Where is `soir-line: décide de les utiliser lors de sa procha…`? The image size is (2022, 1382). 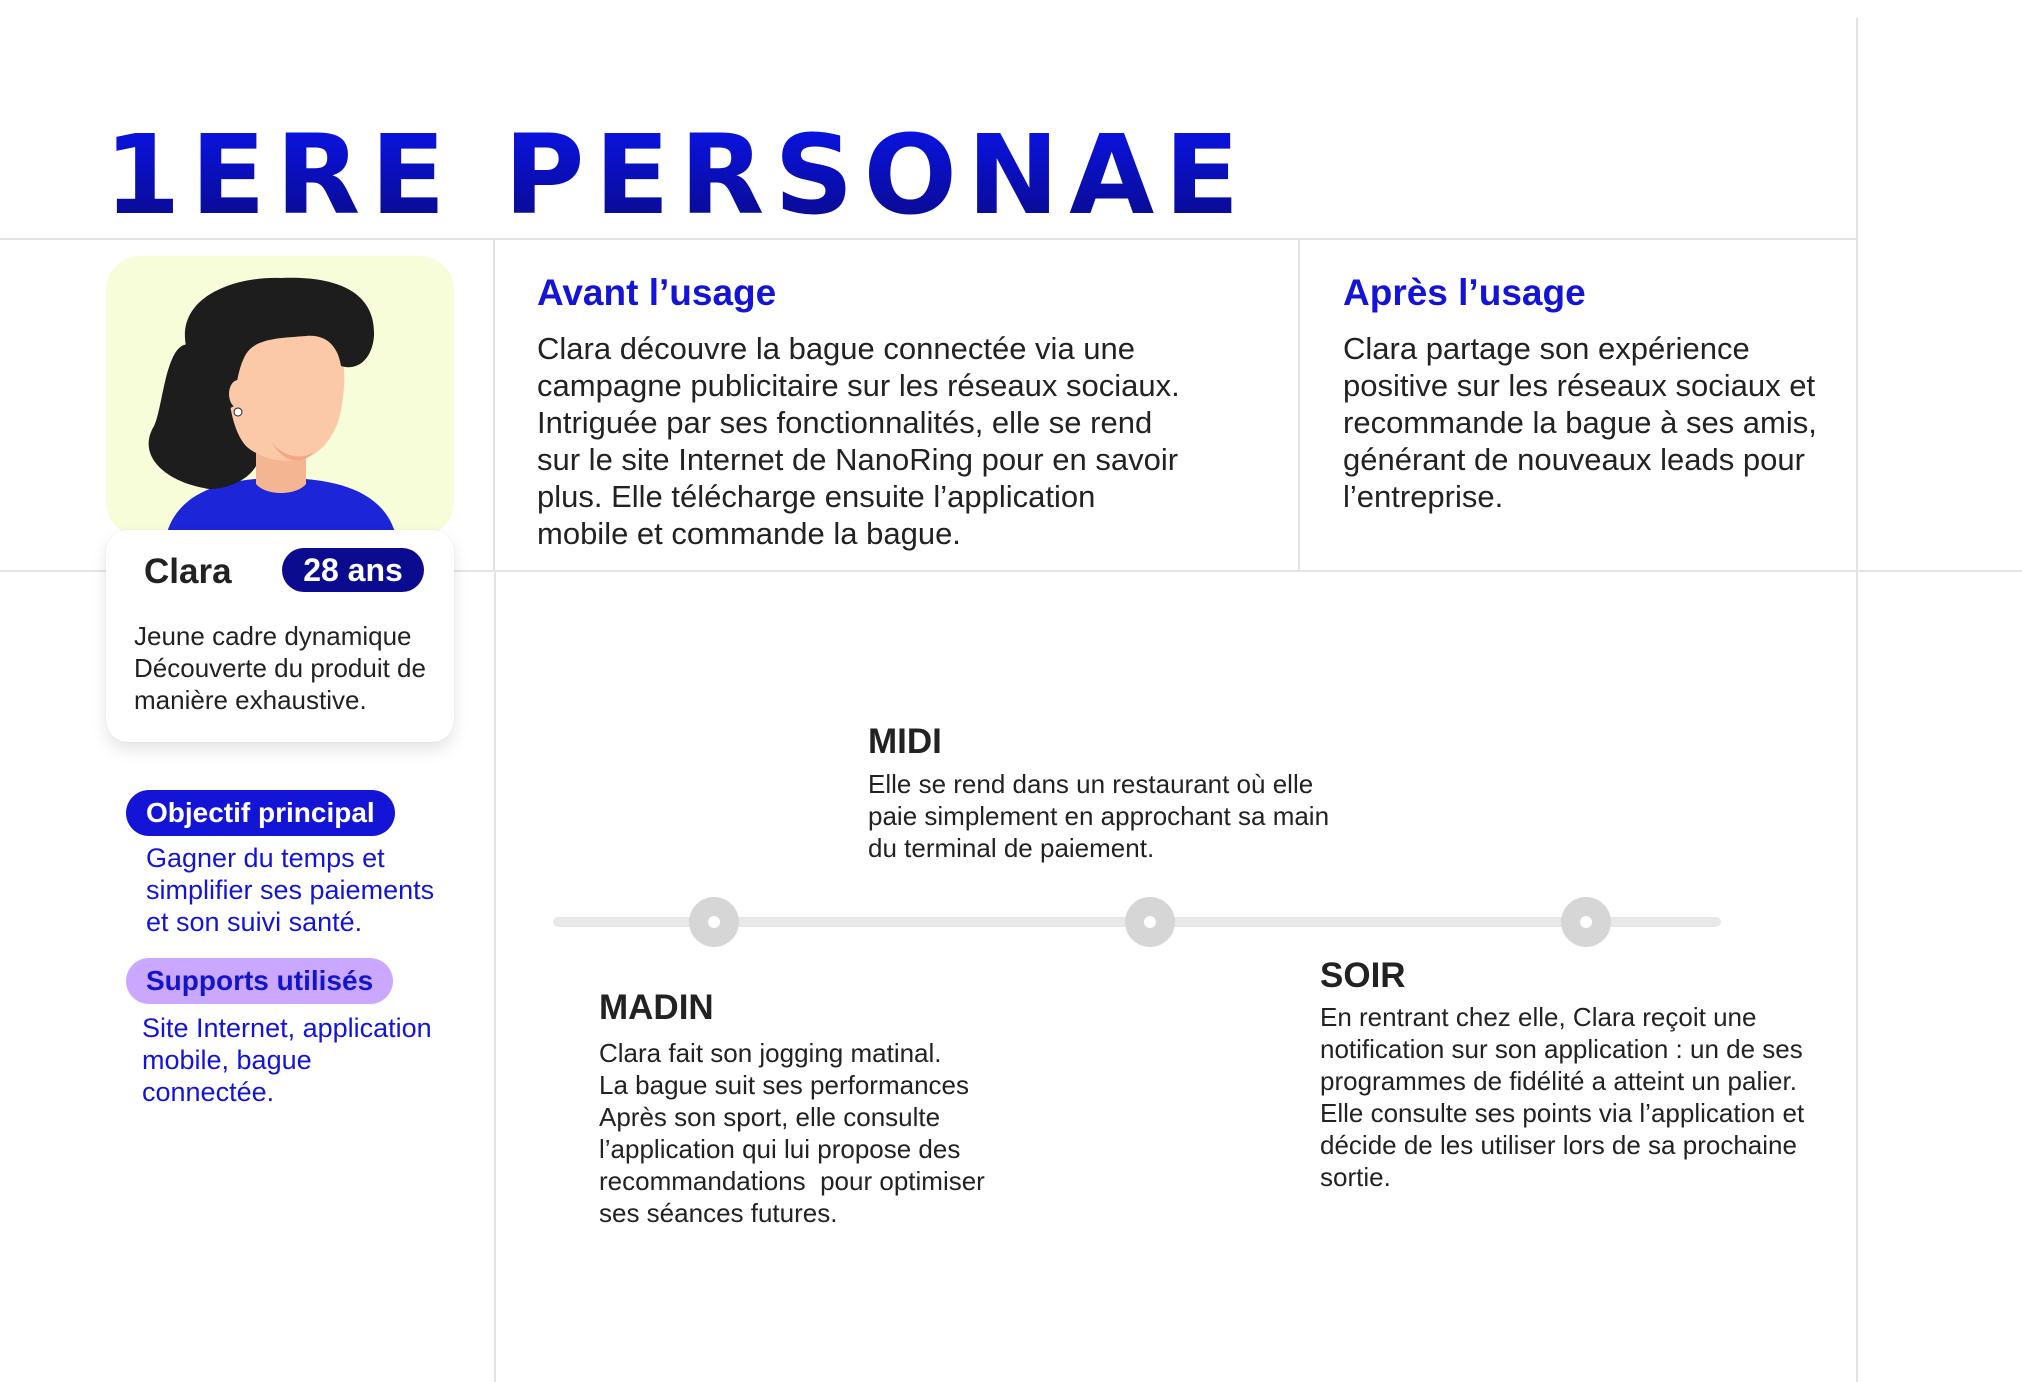
soir-line: décide de les utiliser lors de sa procha… is located at coordinates (1558, 1145).